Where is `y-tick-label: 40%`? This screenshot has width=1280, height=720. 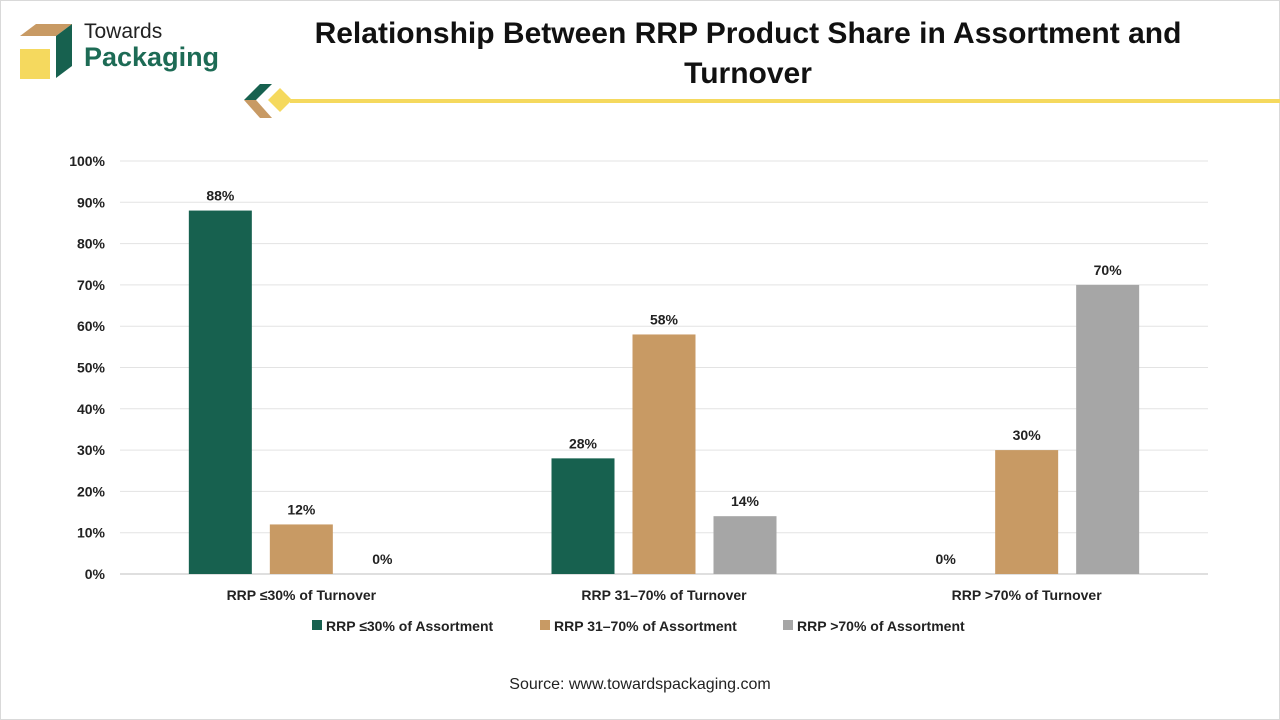
y-tick-label: 40% is located at coordinates (91, 409).